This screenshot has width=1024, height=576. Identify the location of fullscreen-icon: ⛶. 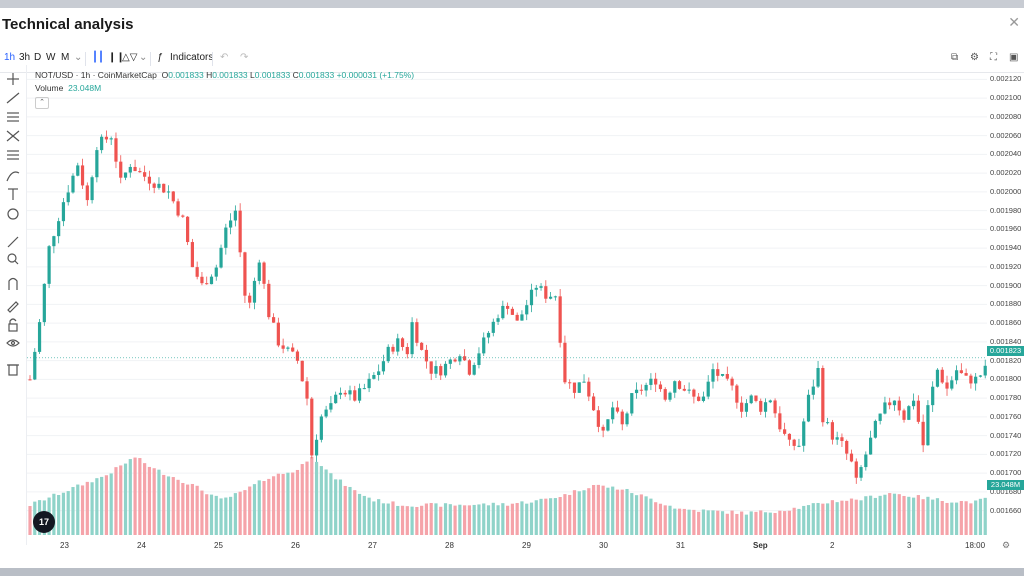
(993, 57).